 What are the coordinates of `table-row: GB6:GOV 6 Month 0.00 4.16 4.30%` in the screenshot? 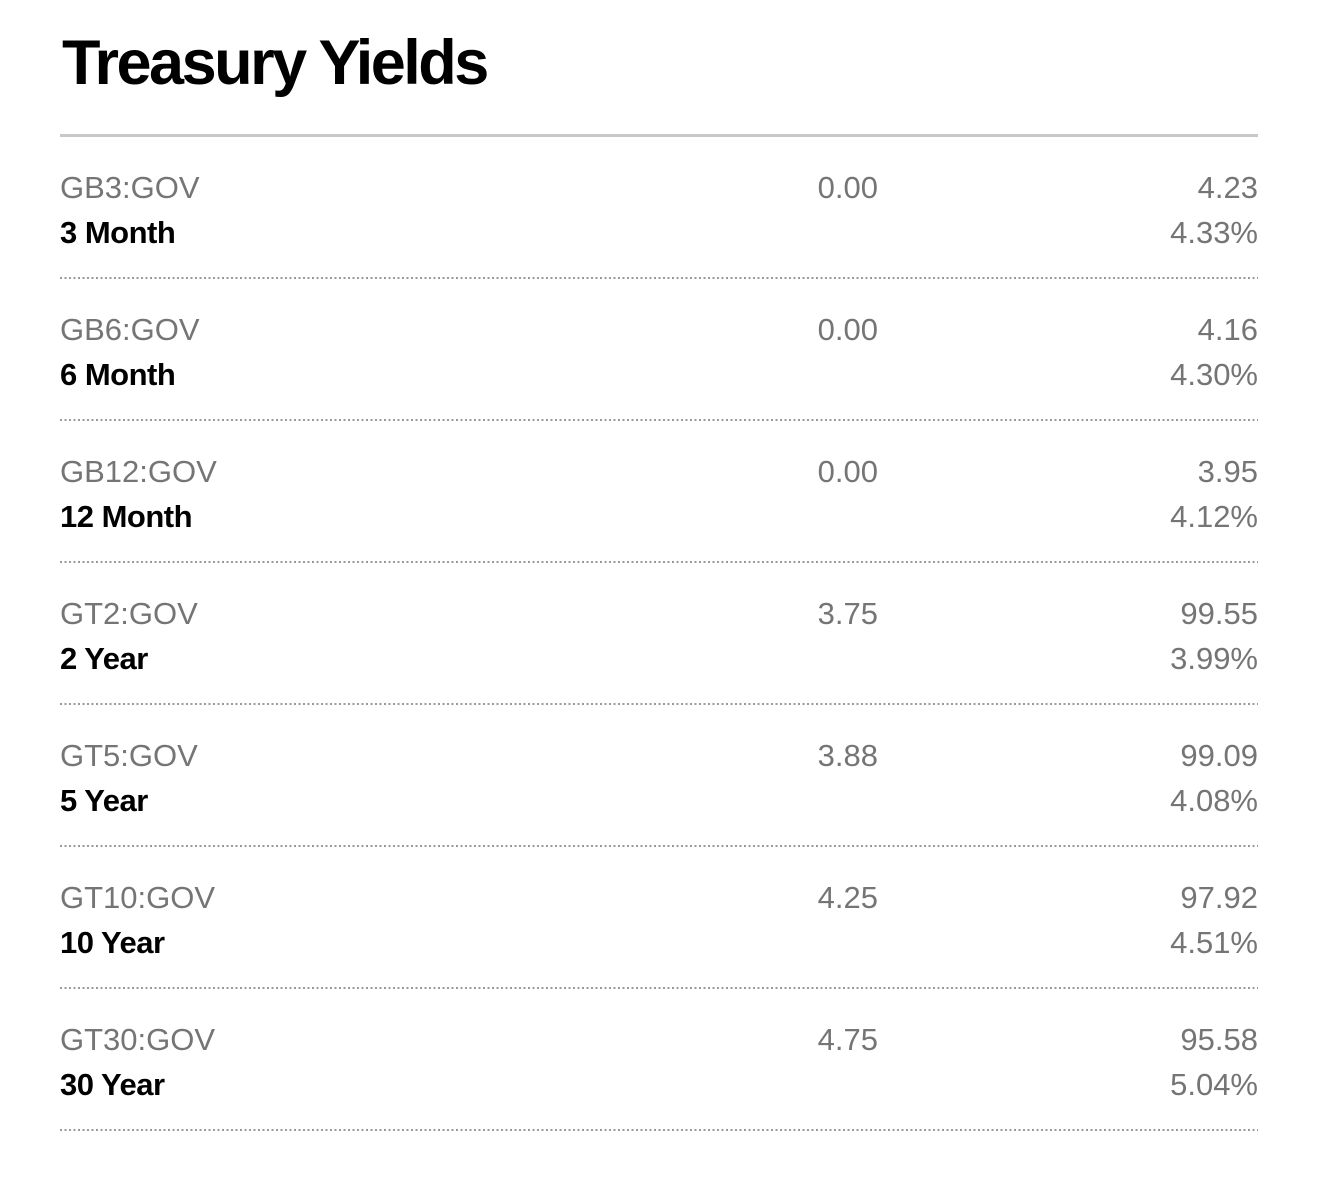 It's located at (659, 350).